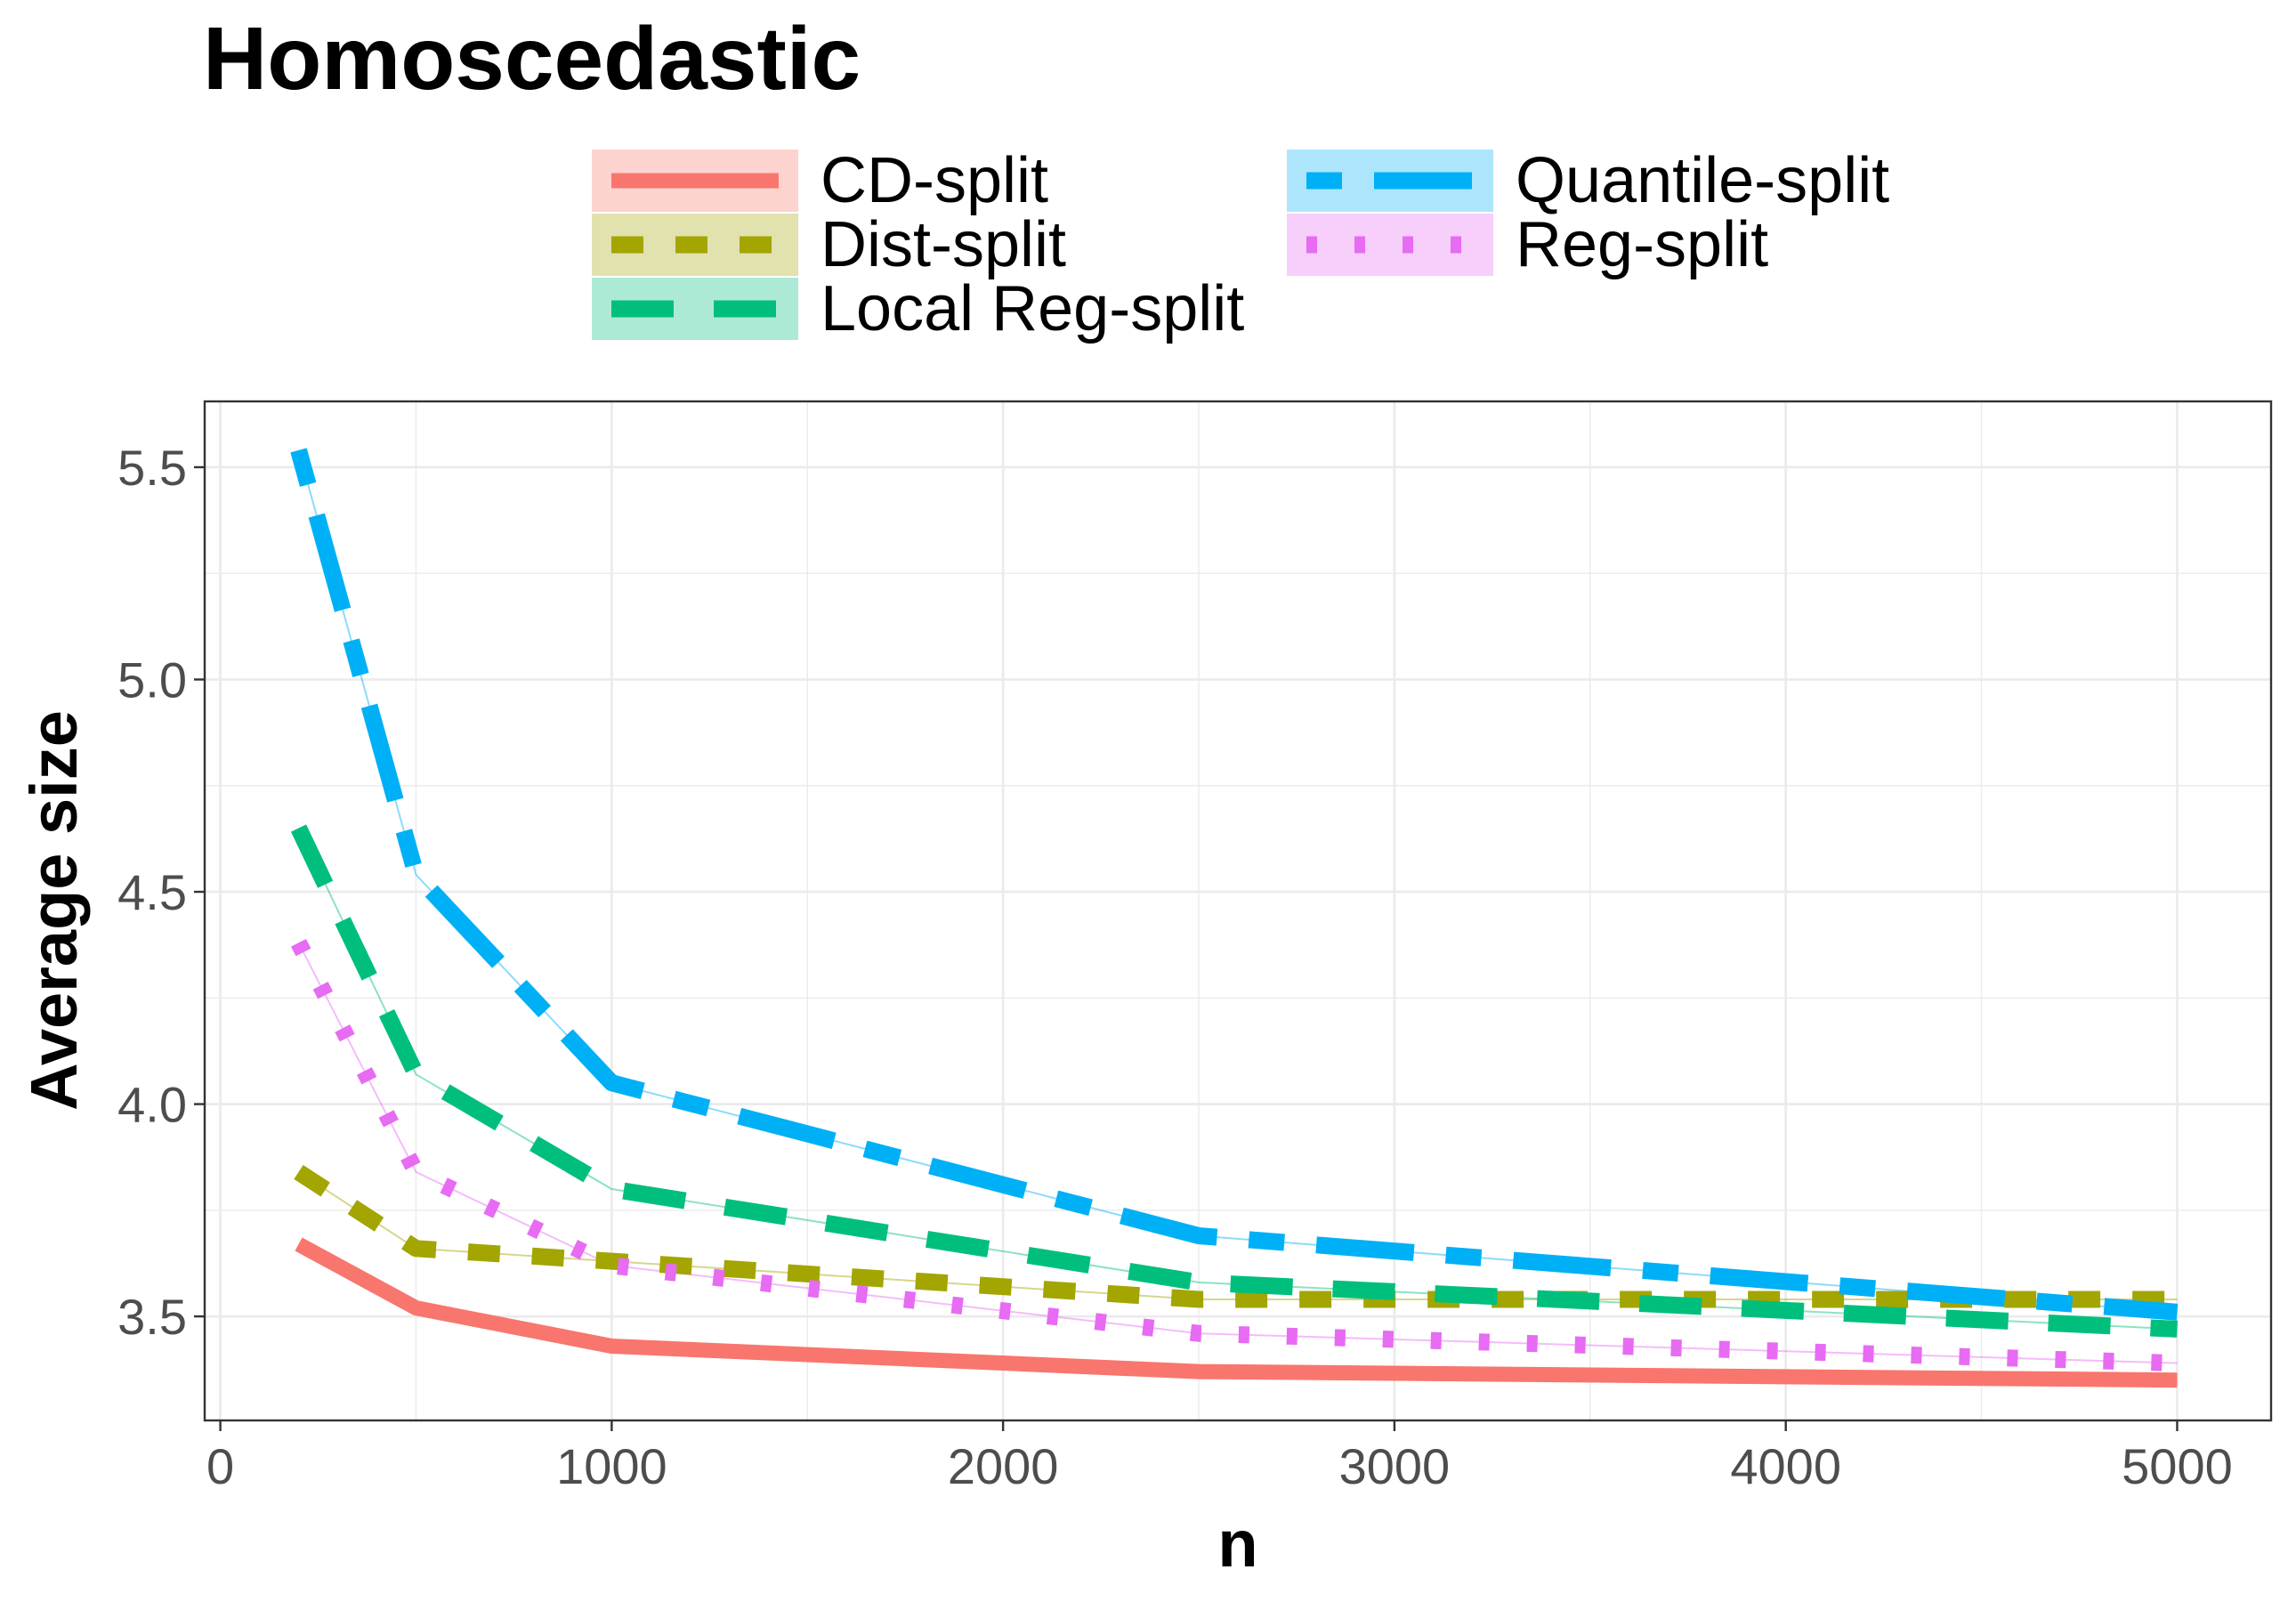  I want to click on y-tick-label: 5.5, so click(152, 468).